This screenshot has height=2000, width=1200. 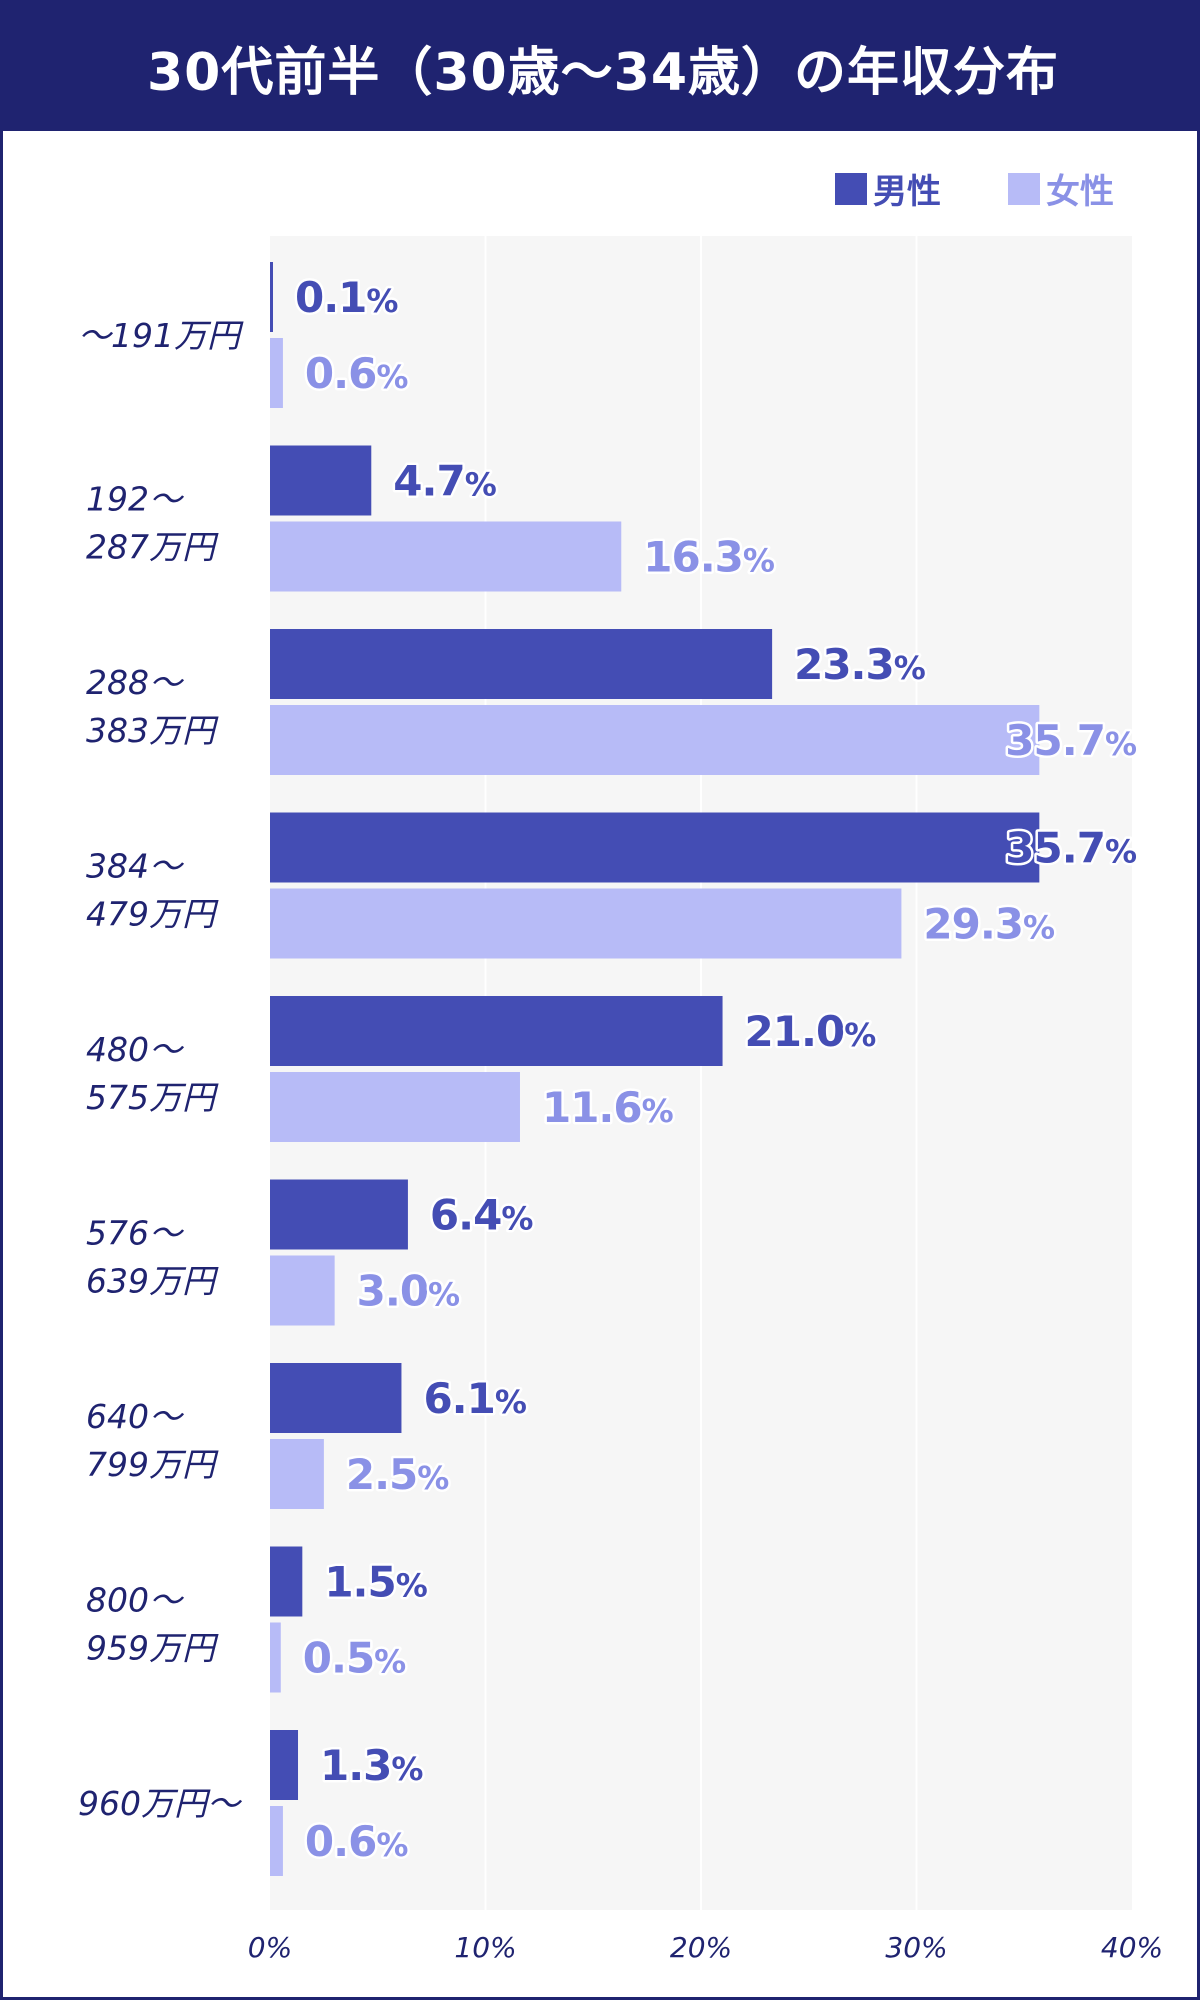 I want to click on x-tick-label: 40%, so click(x=1132, y=1947).